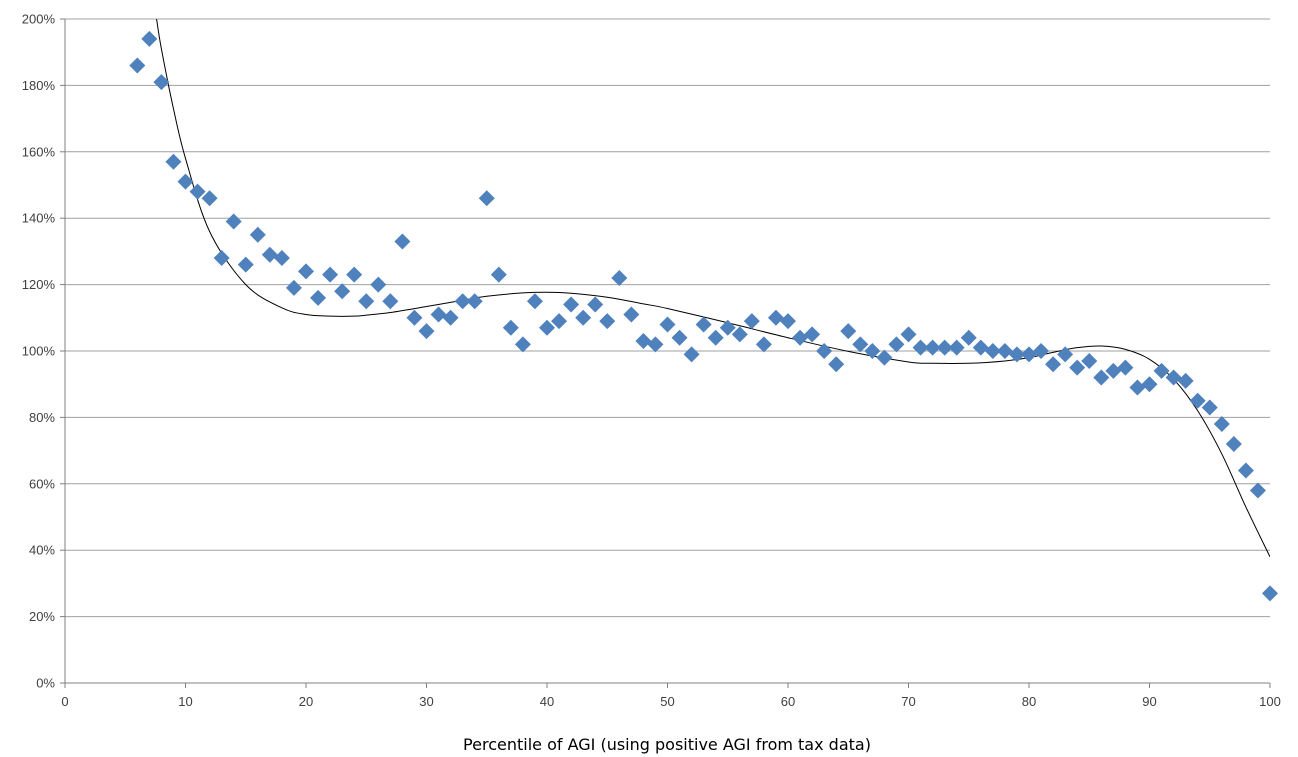 This screenshot has width=1298, height=757. I want to click on y-tick-label: 40%, so click(42, 550).